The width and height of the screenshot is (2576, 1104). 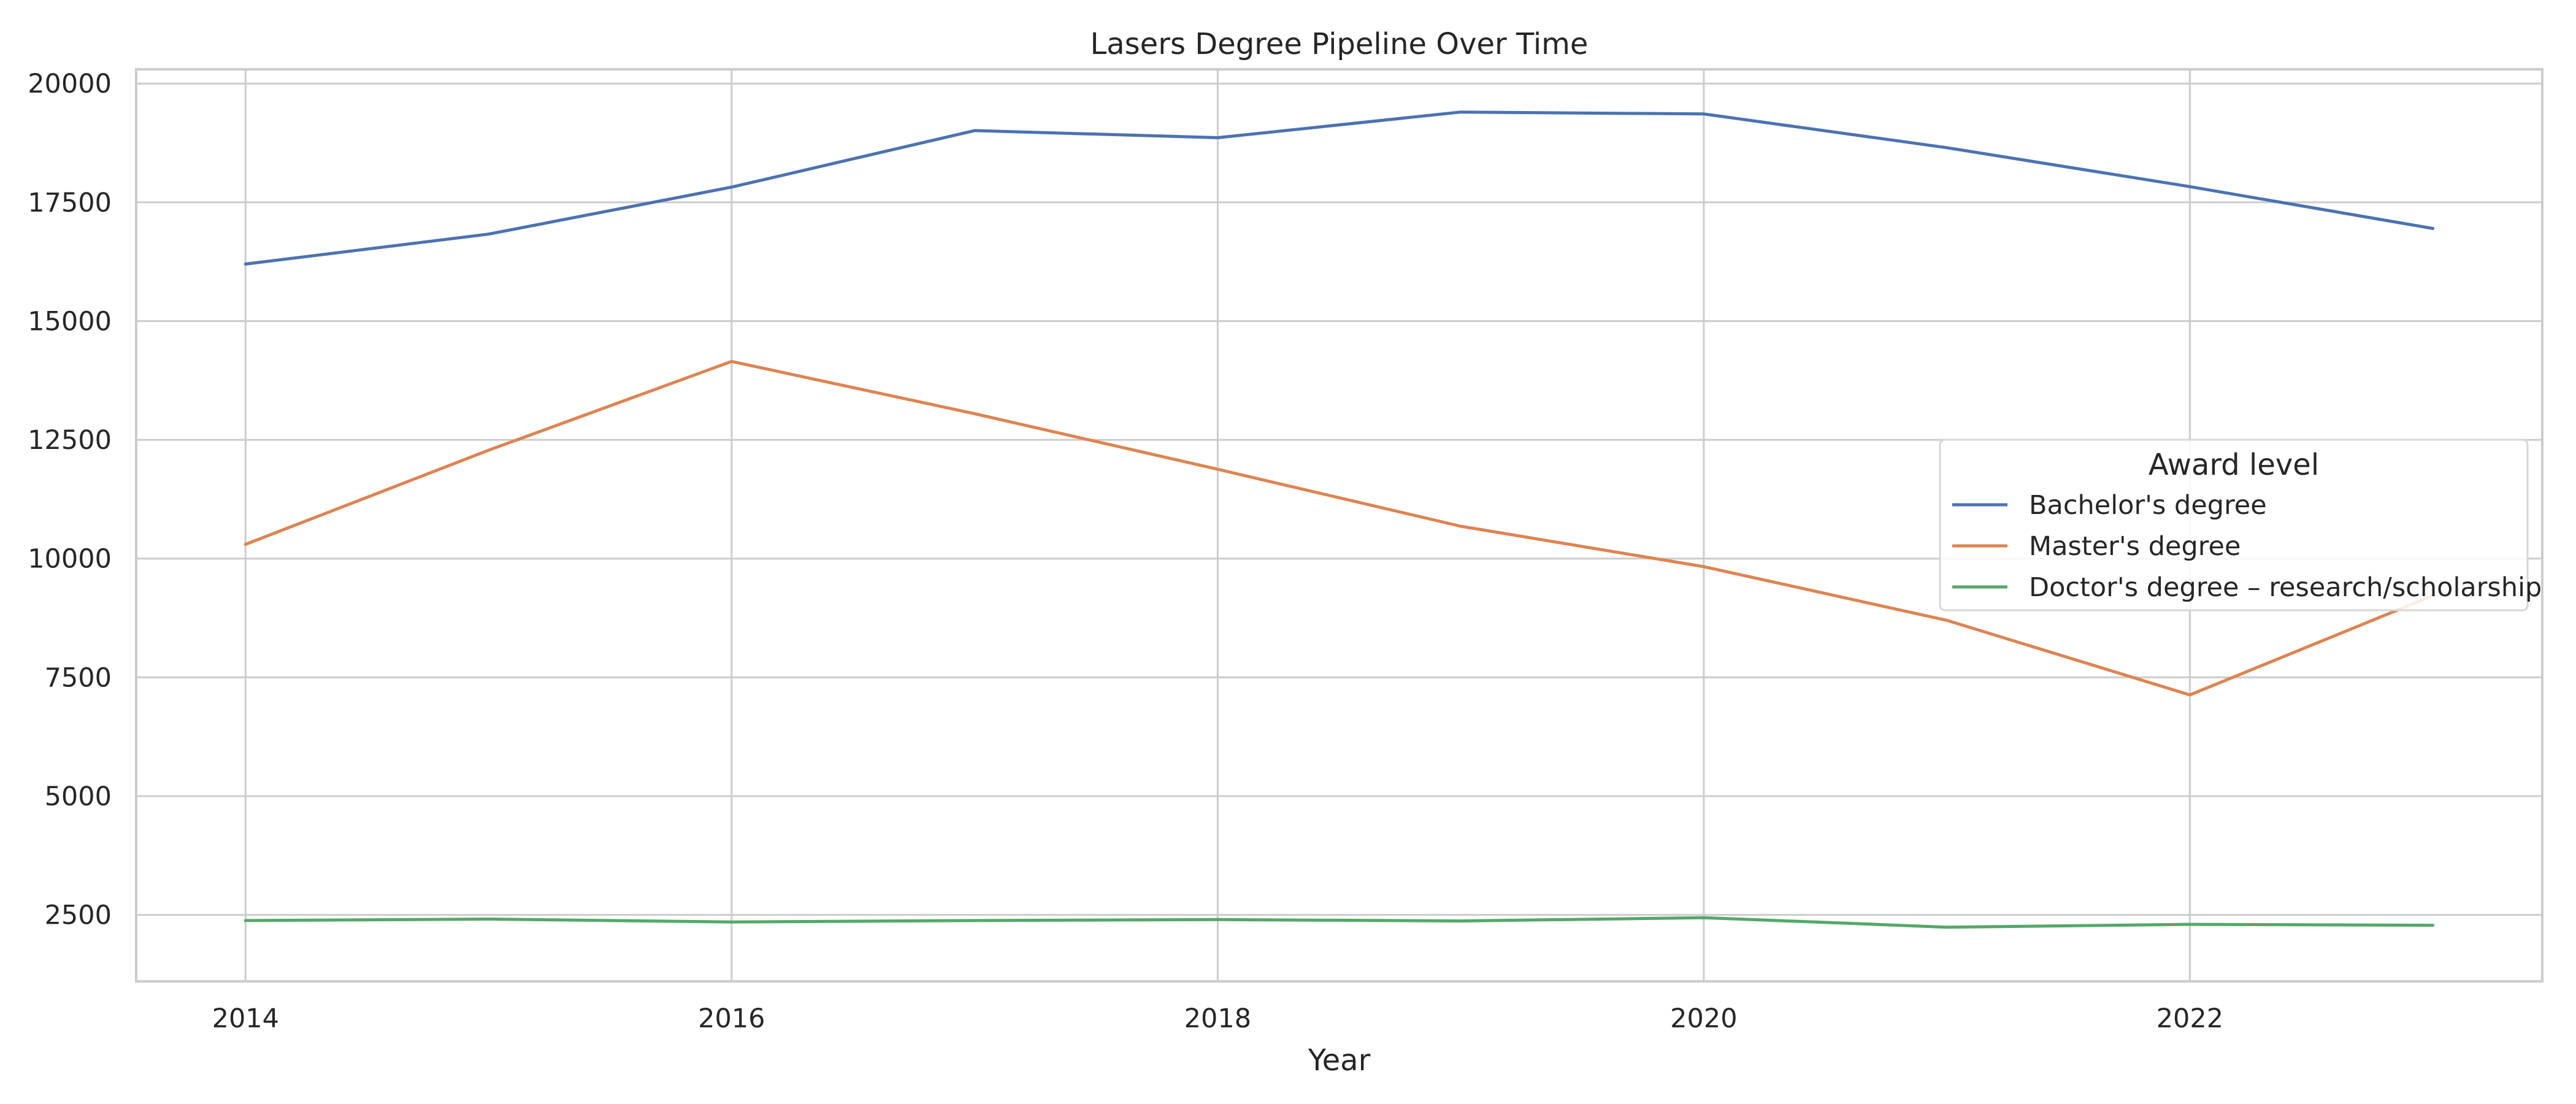 What do you see at coordinates (2234, 525) in the screenshot?
I see `legend-box` at bounding box center [2234, 525].